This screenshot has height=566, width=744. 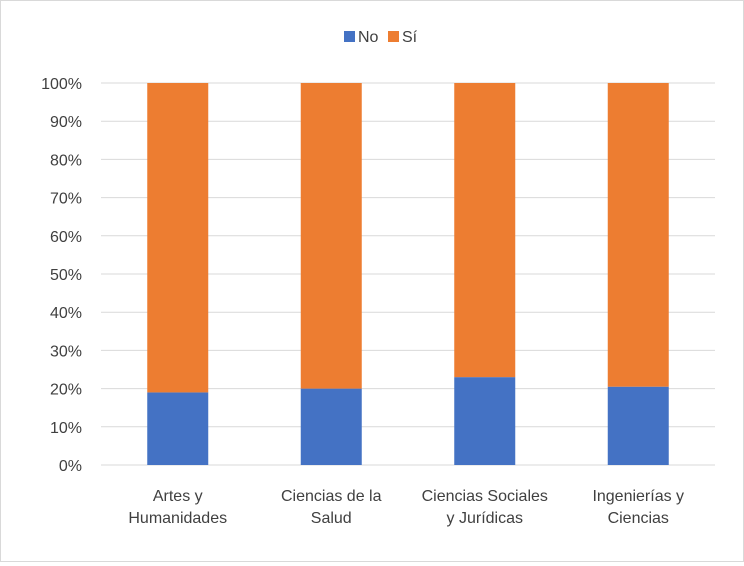 What do you see at coordinates (66, 199) in the screenshot?
I see `y-tick-label: 70%` at bounding box center [66, 199].